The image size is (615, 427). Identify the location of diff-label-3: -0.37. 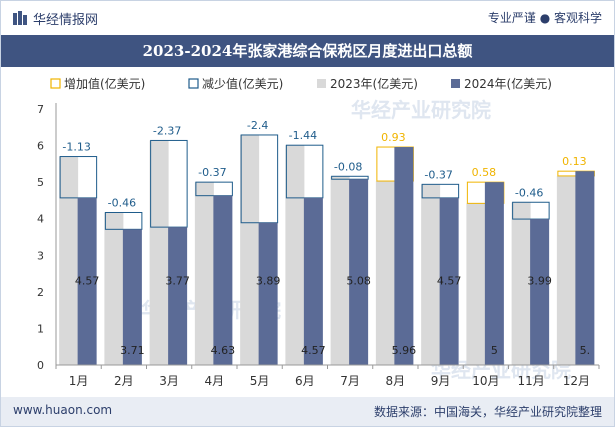
(212, 172).